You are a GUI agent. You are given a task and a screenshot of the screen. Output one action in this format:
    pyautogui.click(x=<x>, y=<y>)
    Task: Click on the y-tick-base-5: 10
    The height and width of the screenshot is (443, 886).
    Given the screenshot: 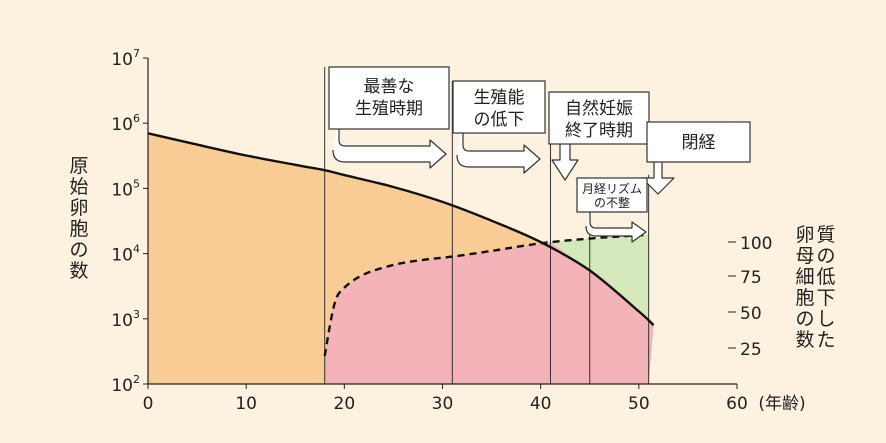 What is the action you would take?
    pyautogui.click(x=122, y=60)
    